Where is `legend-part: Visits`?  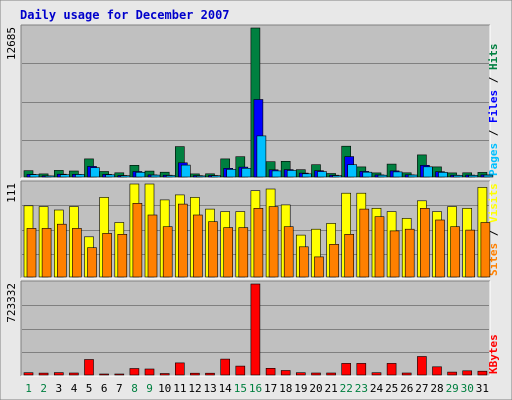 legend-part: Visits is located at coordinates (493, 203).